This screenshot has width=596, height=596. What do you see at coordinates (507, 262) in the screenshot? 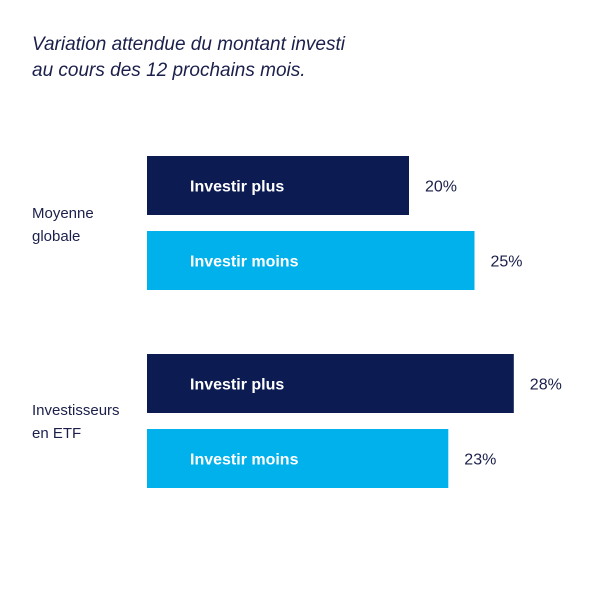
I see `group-1-investir-moins-value-label: 25%` at bounding box center [507, 262].